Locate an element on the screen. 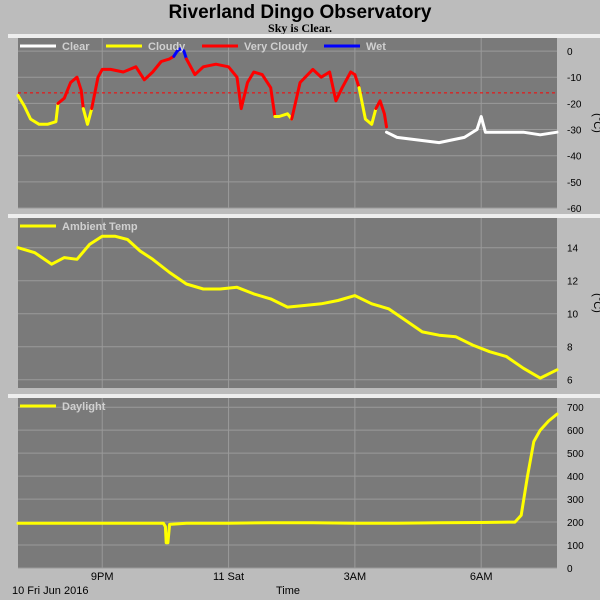  legend-label: Ambient Temp is located at coordinates (100, 227).